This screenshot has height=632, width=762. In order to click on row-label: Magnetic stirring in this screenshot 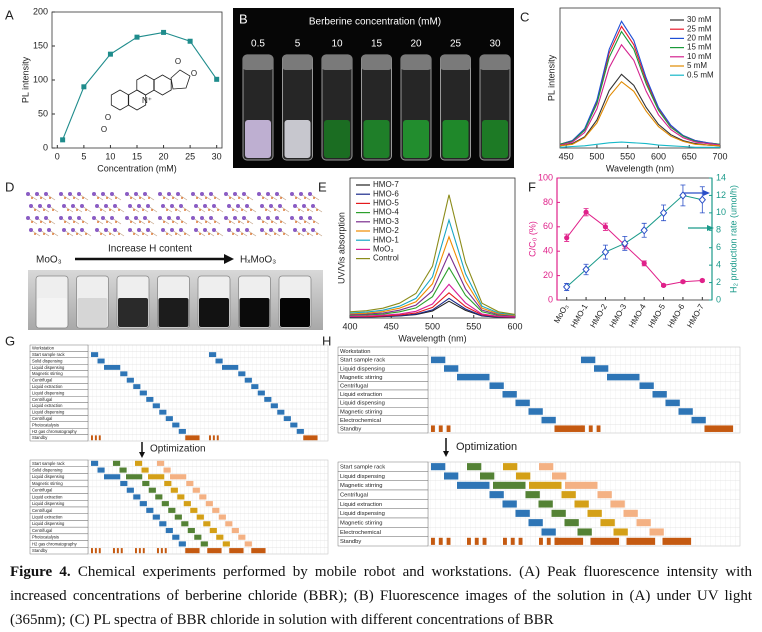, I will do `click(361, 523)`.